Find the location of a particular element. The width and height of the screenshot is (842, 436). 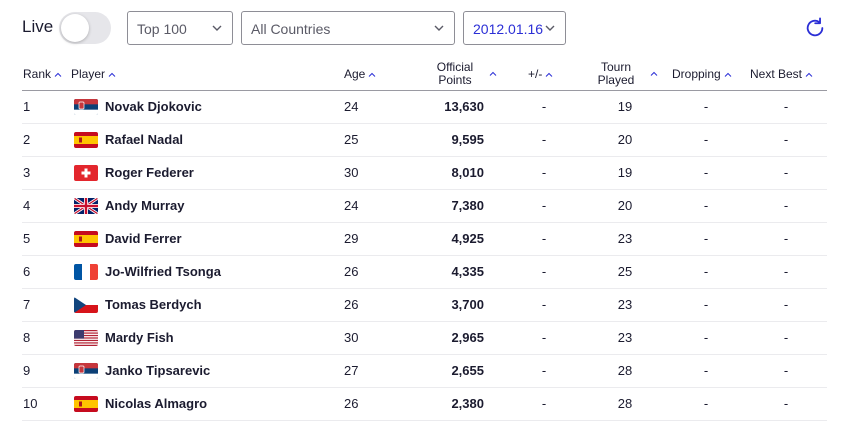

col-dropping-header: Dropping is located at coordinates (702, 74).